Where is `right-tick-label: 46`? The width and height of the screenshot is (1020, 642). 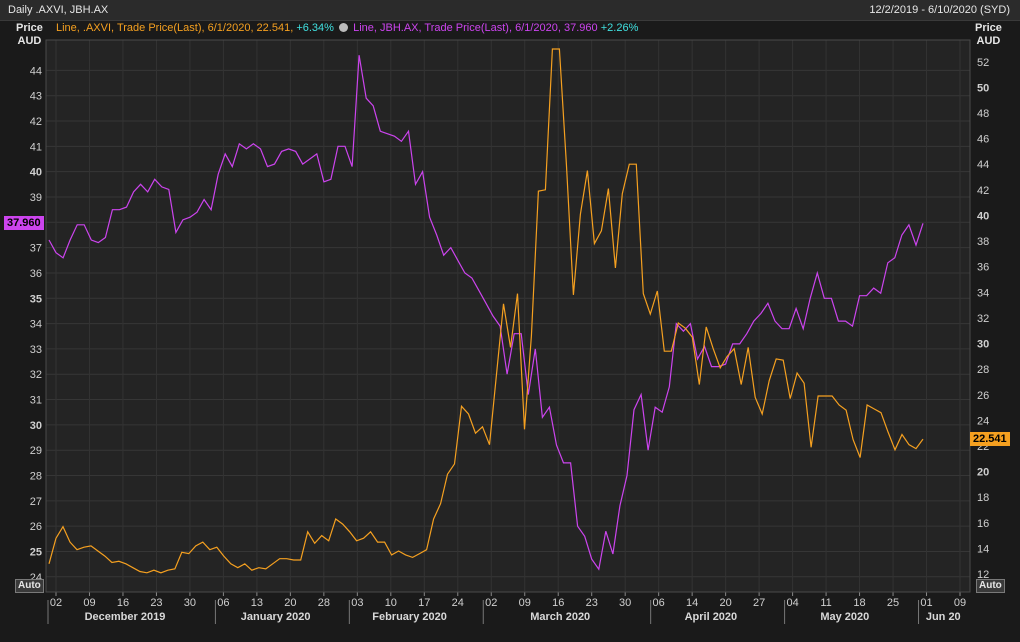
right-tick-label: 46 is located at coordinates (983, 140).